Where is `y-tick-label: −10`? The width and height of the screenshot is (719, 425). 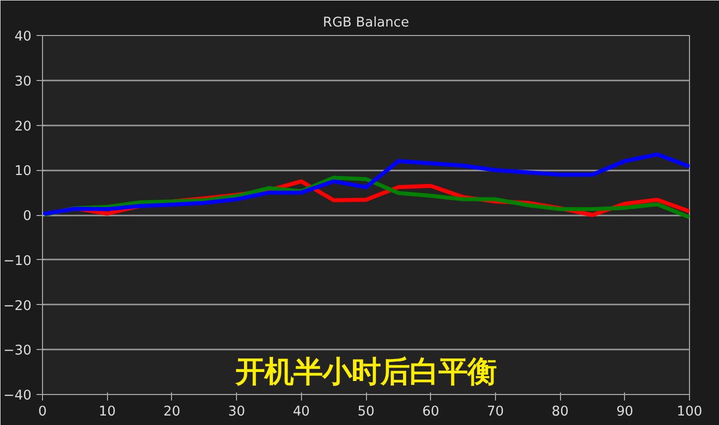 y-tick-label: −10 is located at coordinates (17, 261).